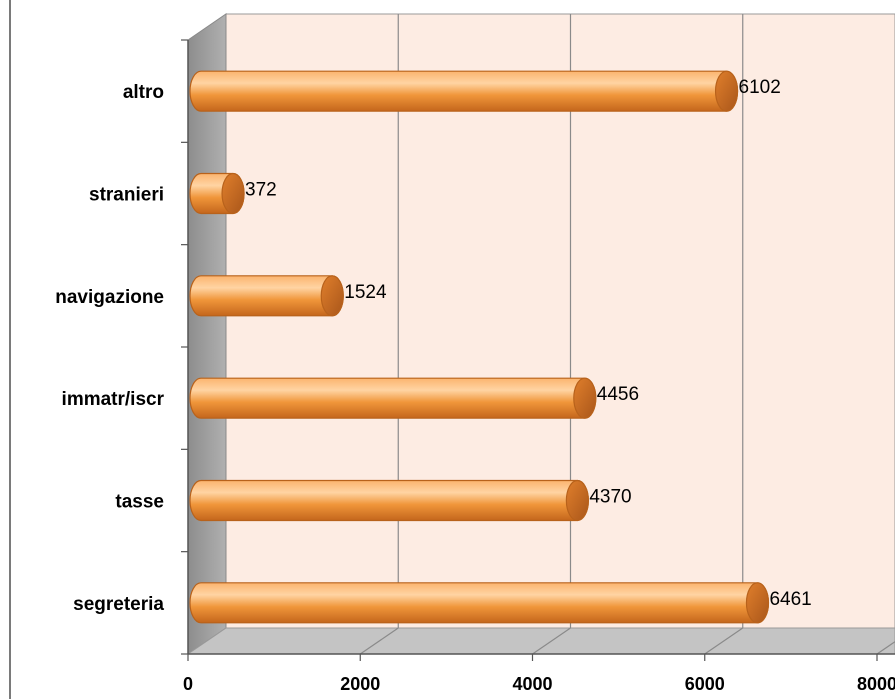 The width and height of the screenshot is (895, 699). I want to click on data-label: 372, so click(261, 190).